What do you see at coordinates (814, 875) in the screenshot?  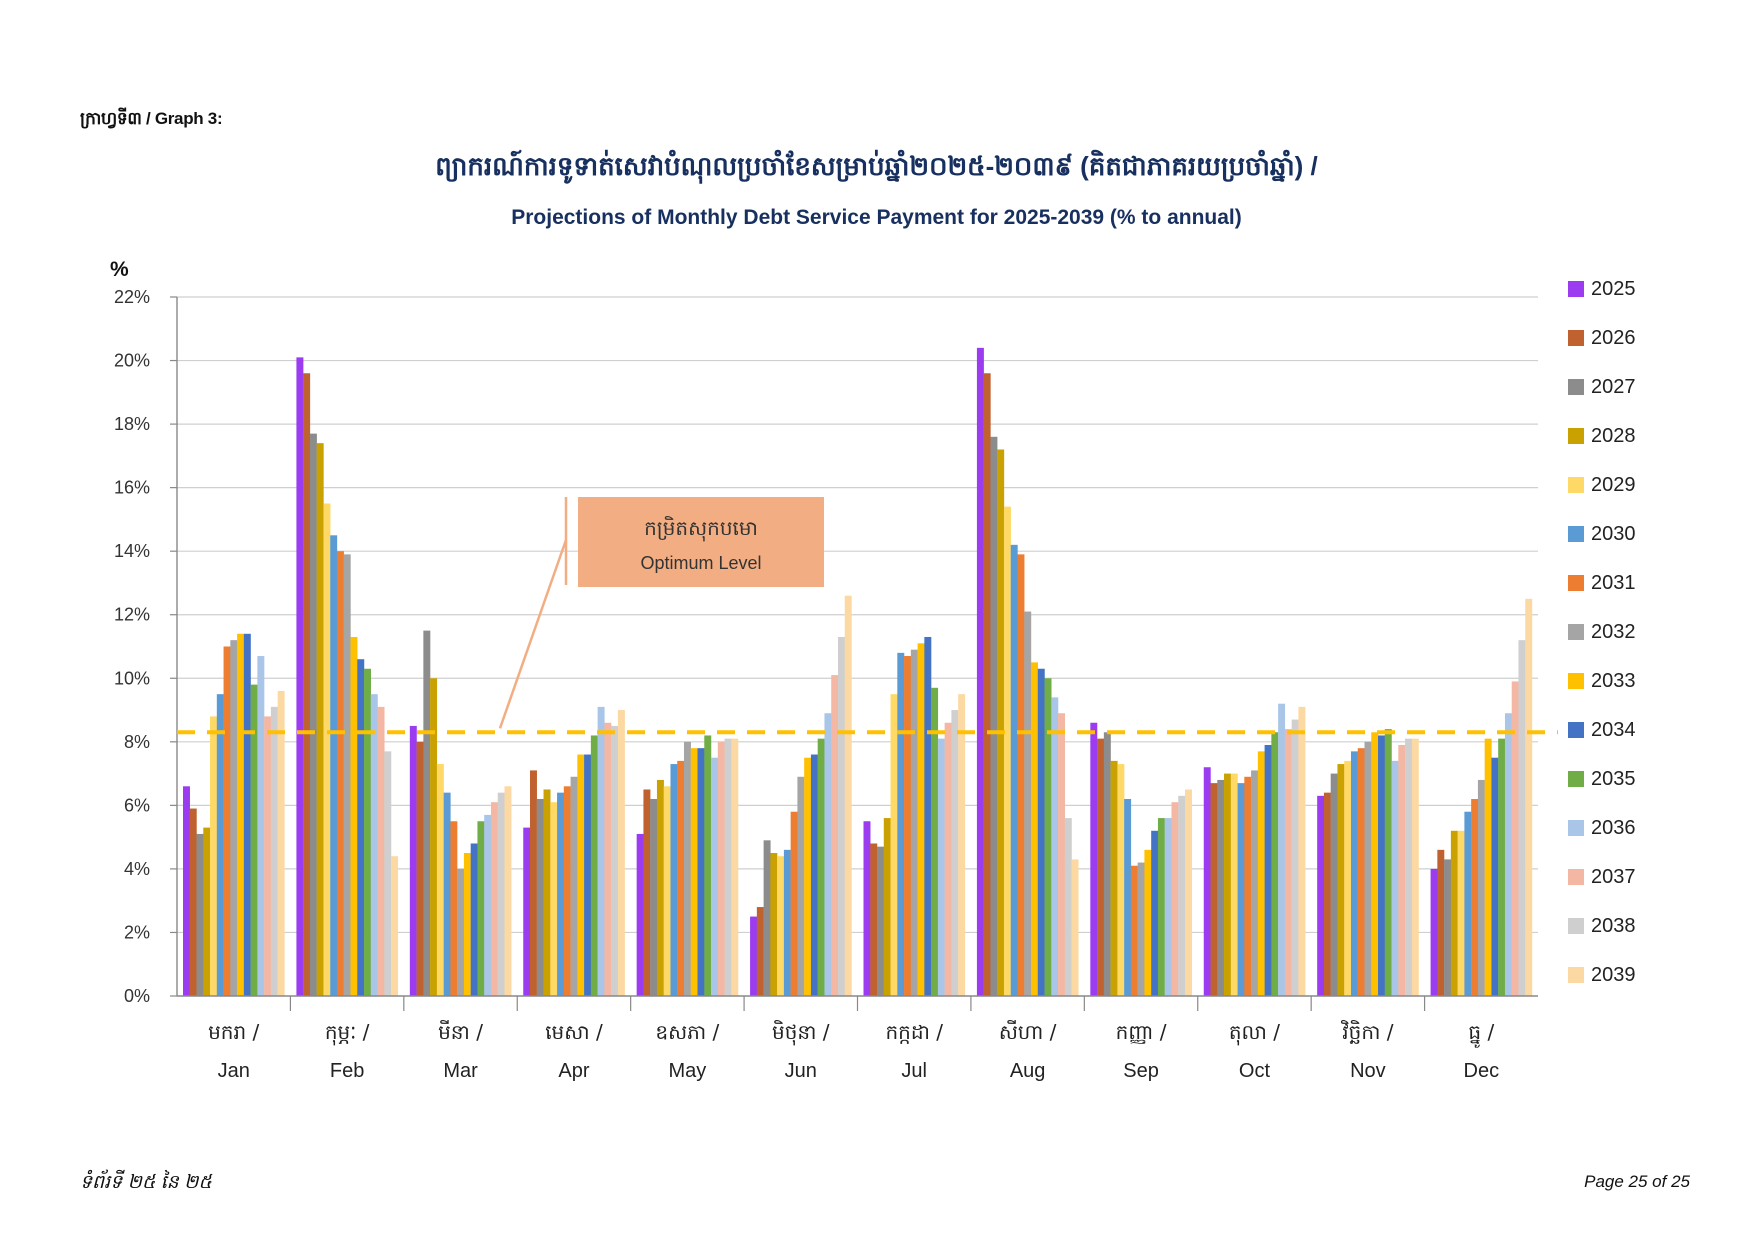 I see `bar-2034-jun` at bounding box center [814, 875].